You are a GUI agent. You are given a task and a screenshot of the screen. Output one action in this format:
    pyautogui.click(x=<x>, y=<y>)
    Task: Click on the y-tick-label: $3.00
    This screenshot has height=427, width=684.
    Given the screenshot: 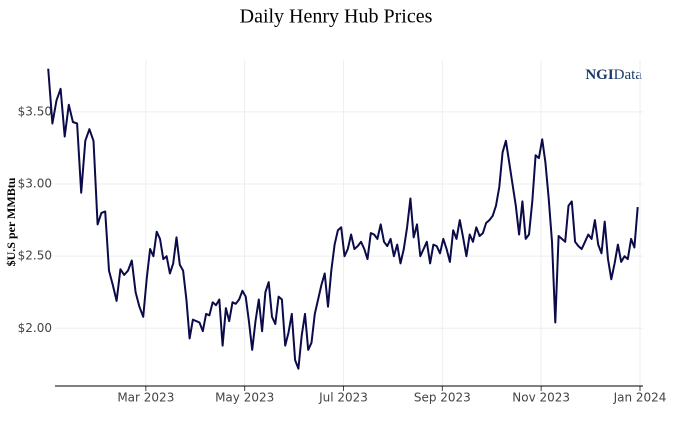 What is the action you would take?
    pyautogui.click(x=35, y=184)
    